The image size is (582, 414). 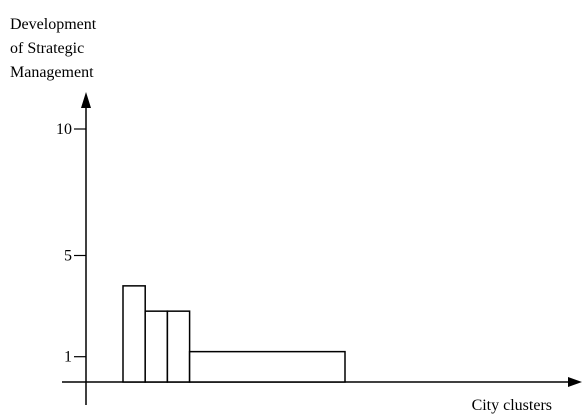 I want to click on x-axis-arrowhead, so click(x=575, y=382).